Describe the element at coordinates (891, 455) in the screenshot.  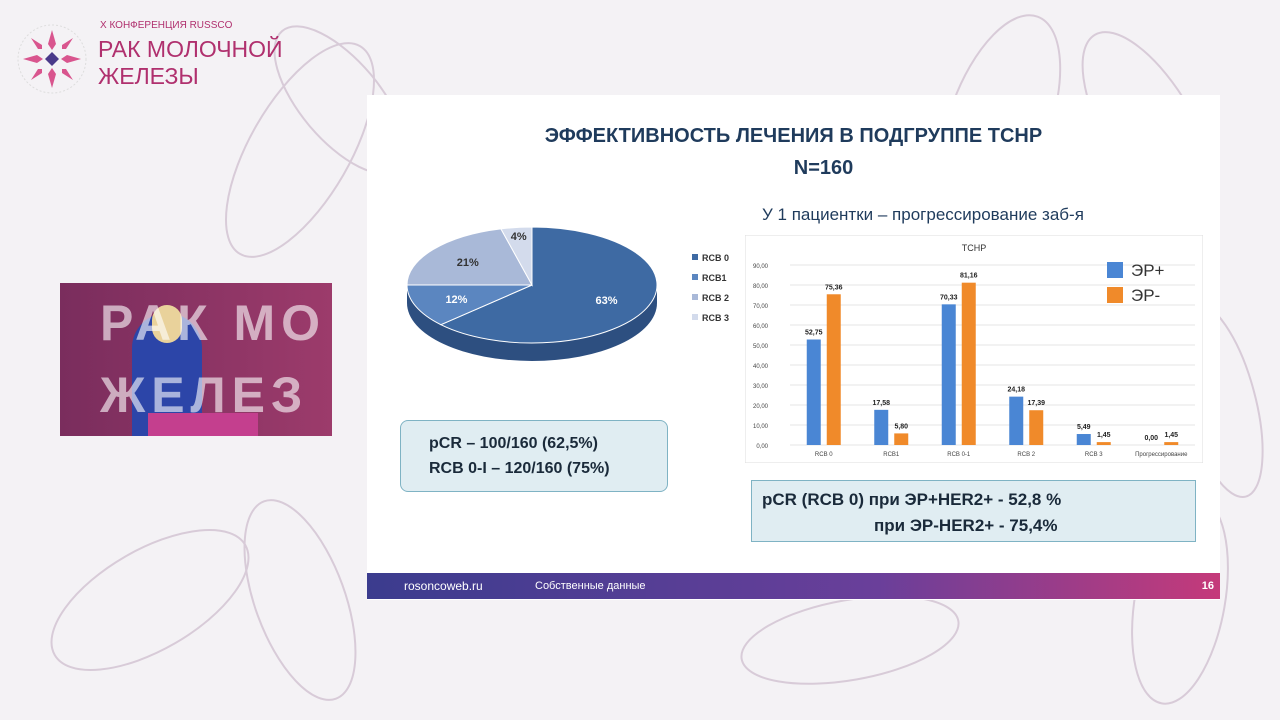
I see `x-tick-label: RCB1` at that location.